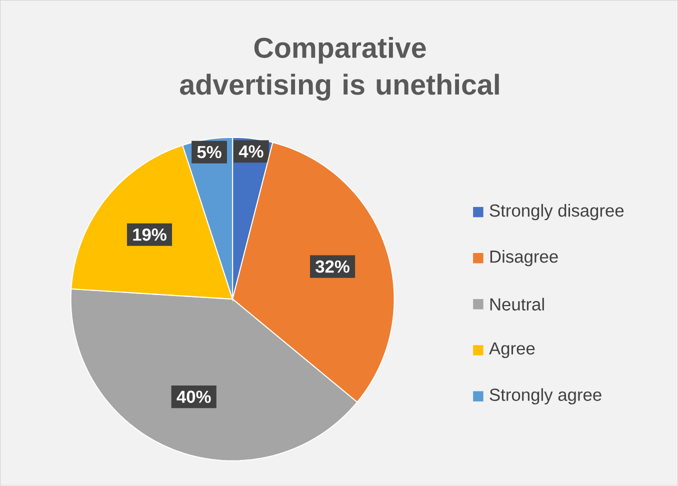 Image resolution: width=678 pixels, height=486 pixels. I want to click on legend-label: Neutral, so click(517, 304).